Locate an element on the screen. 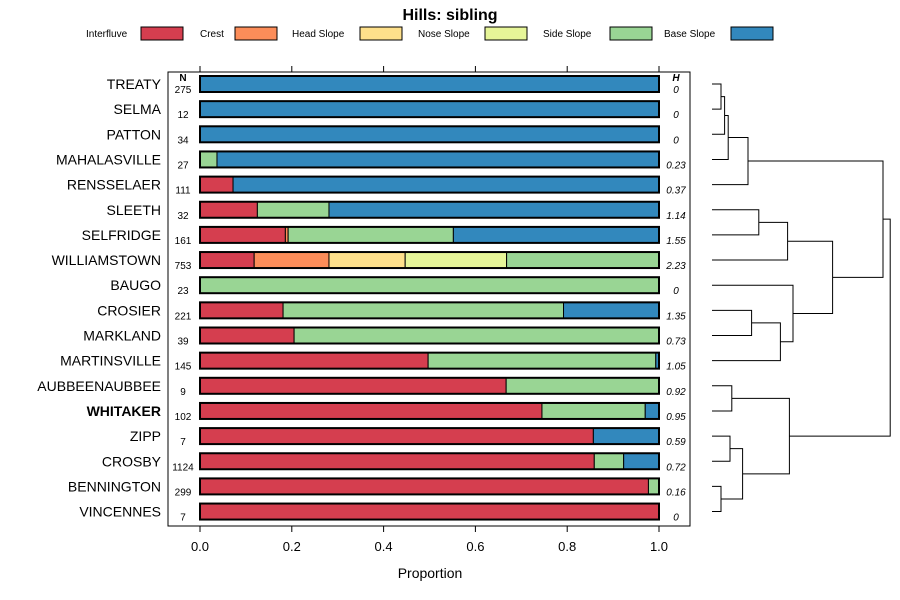 Image resolution: width=900 pixels, height=600 pixels. row-label: TREATY is located at coordinates (134, 84).